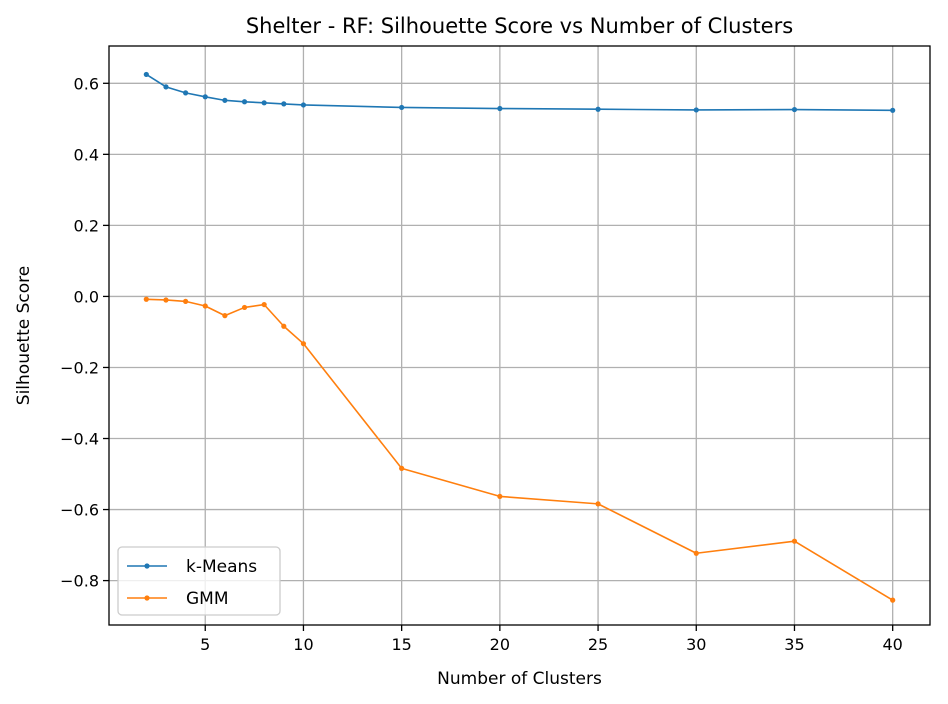 This screenshot has width=948, height=704. I want to click on y-tick-label: 0.0, so click(86, 296).